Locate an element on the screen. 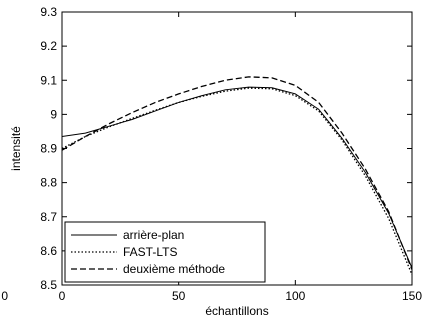 The image size is (427, 329). legend-box is located at coordinates (165, 252).